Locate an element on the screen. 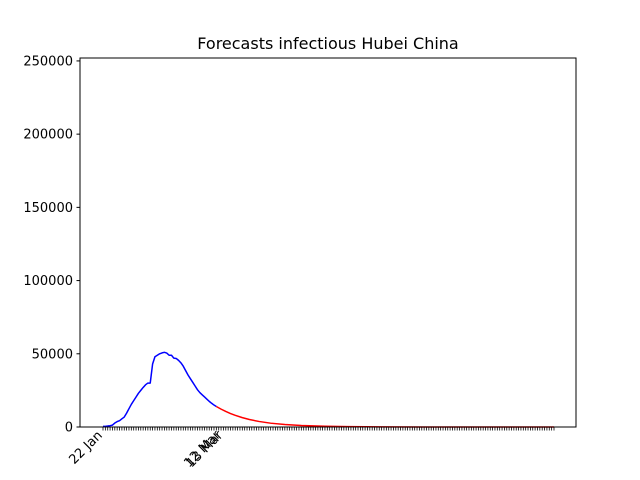  y-tick-label: 150000 is located at coordinates (48, 208).